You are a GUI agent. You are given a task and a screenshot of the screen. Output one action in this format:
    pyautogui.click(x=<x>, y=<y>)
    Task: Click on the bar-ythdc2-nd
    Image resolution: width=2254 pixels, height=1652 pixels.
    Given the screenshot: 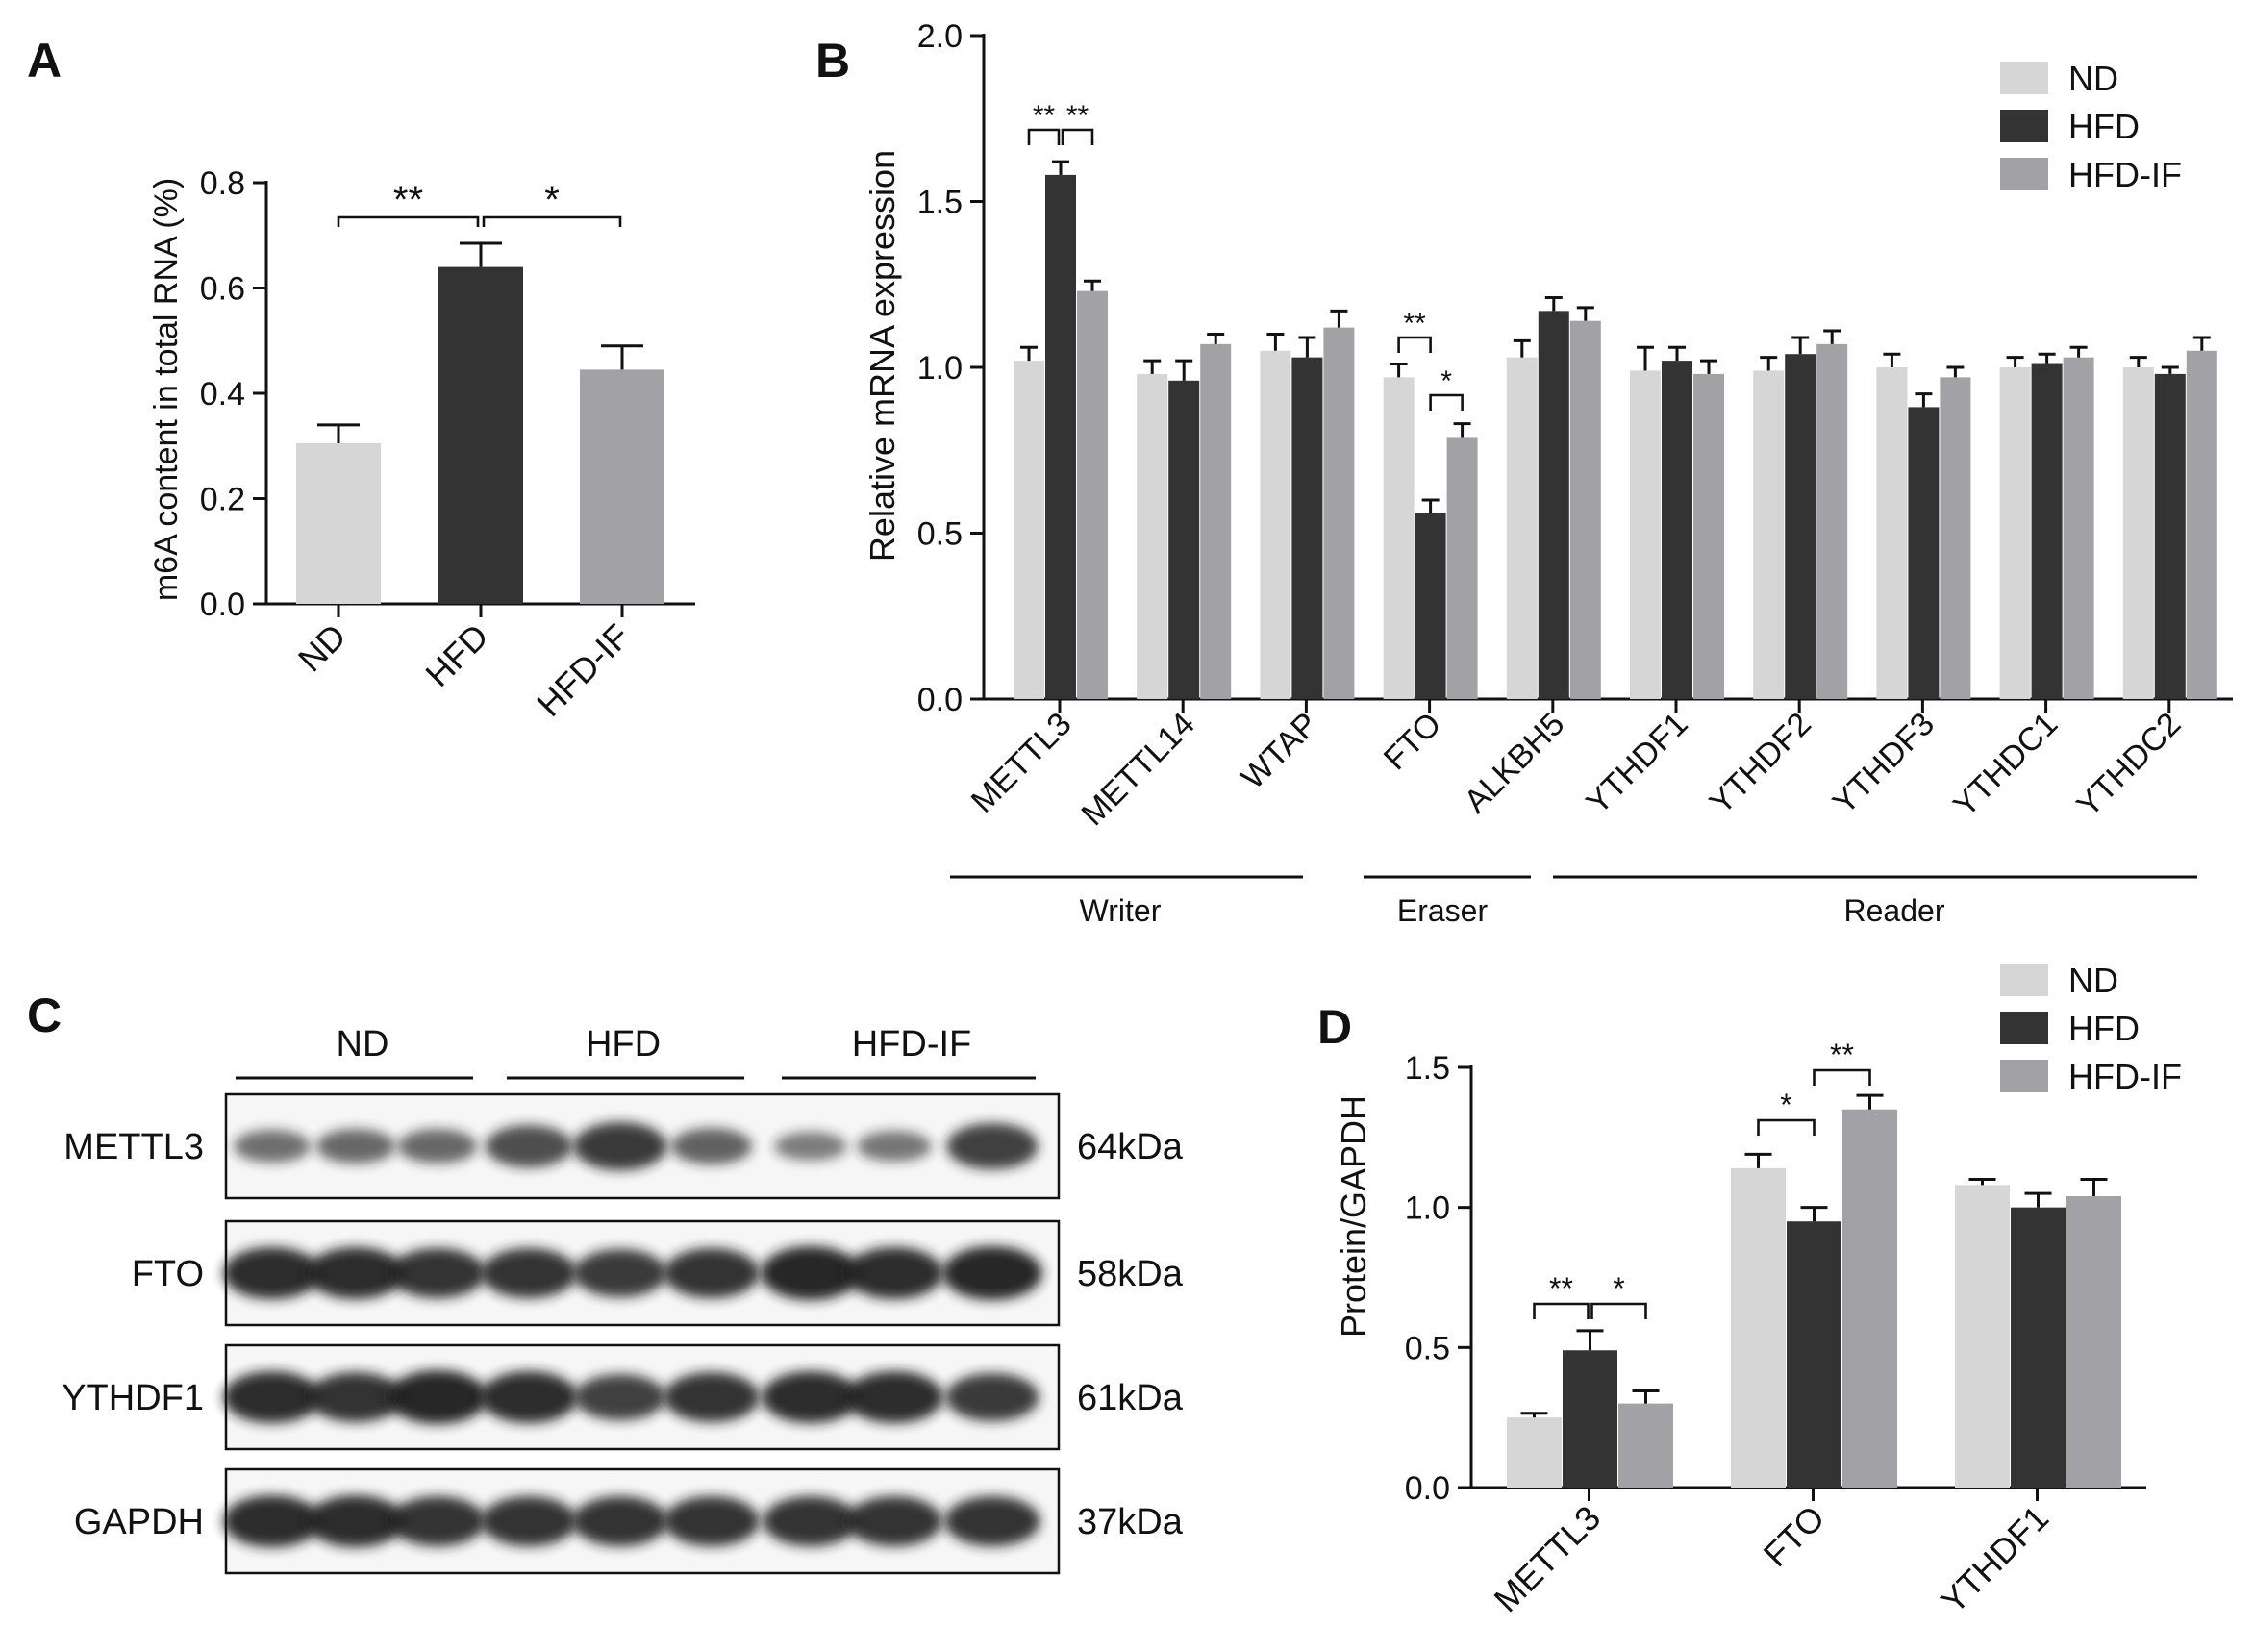 What is the action you would take?
    pyautogui.click(x=2138, y=533)
    